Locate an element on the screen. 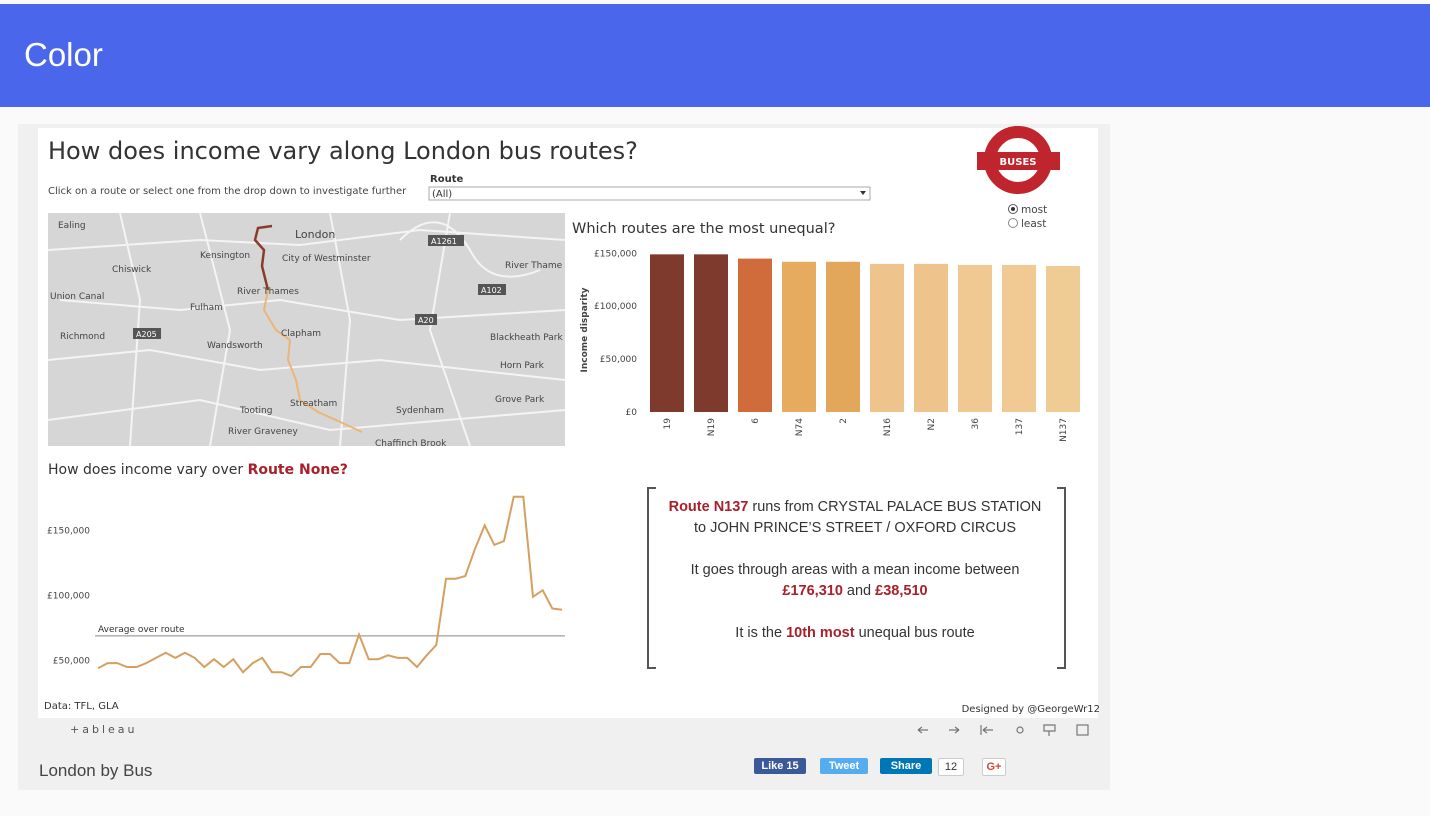  dropdown-arrow is located at coordinates (863, 193).